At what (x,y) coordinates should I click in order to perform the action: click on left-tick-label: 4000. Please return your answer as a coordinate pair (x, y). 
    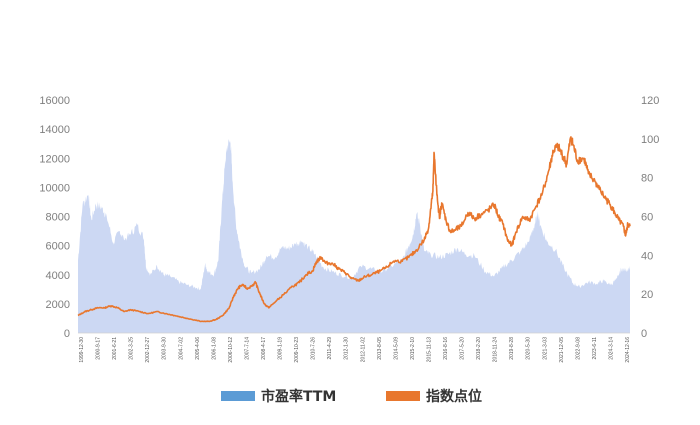
    Looking at the image, I should click on (58, 276).